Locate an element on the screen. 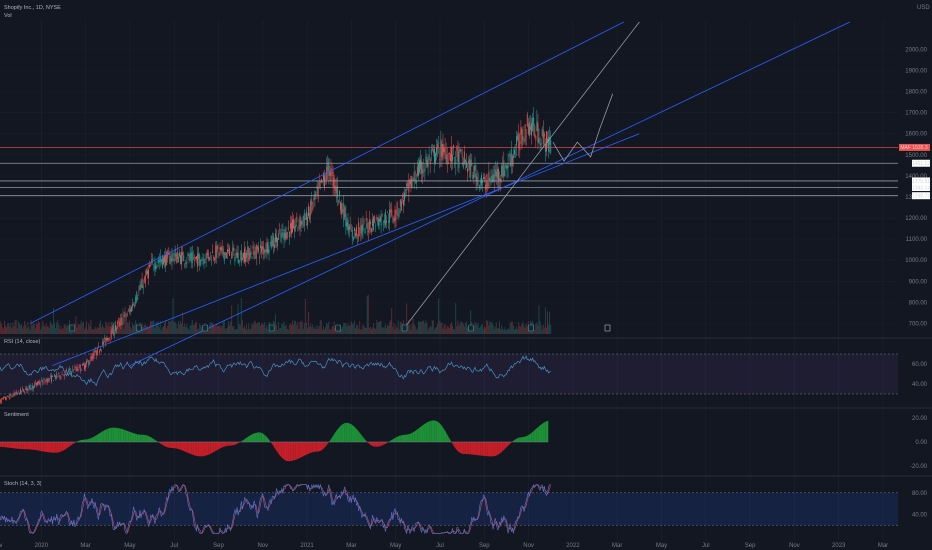 This screenshot has height=550, width=932. y-tick-label: 1000.00 is located at coordinates (916, 261).